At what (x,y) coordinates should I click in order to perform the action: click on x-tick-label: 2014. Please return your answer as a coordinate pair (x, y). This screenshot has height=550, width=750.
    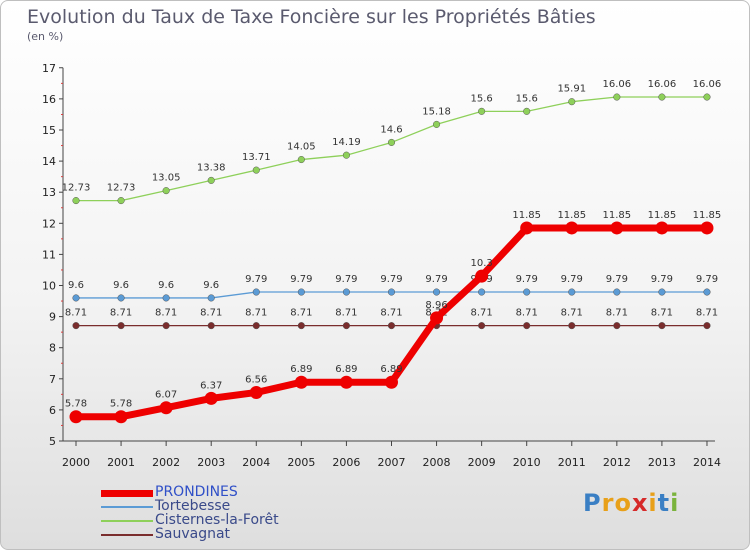
    Looking at the image, I should click on (707, 462).